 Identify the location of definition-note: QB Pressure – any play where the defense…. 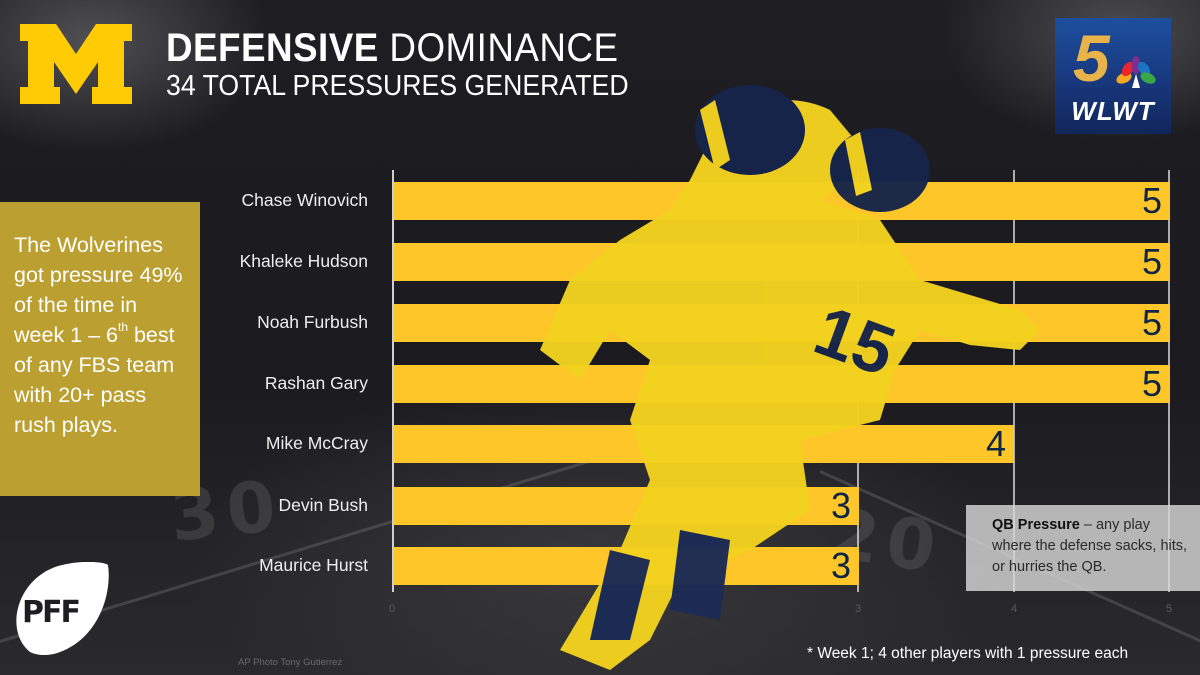
(1083, 548).